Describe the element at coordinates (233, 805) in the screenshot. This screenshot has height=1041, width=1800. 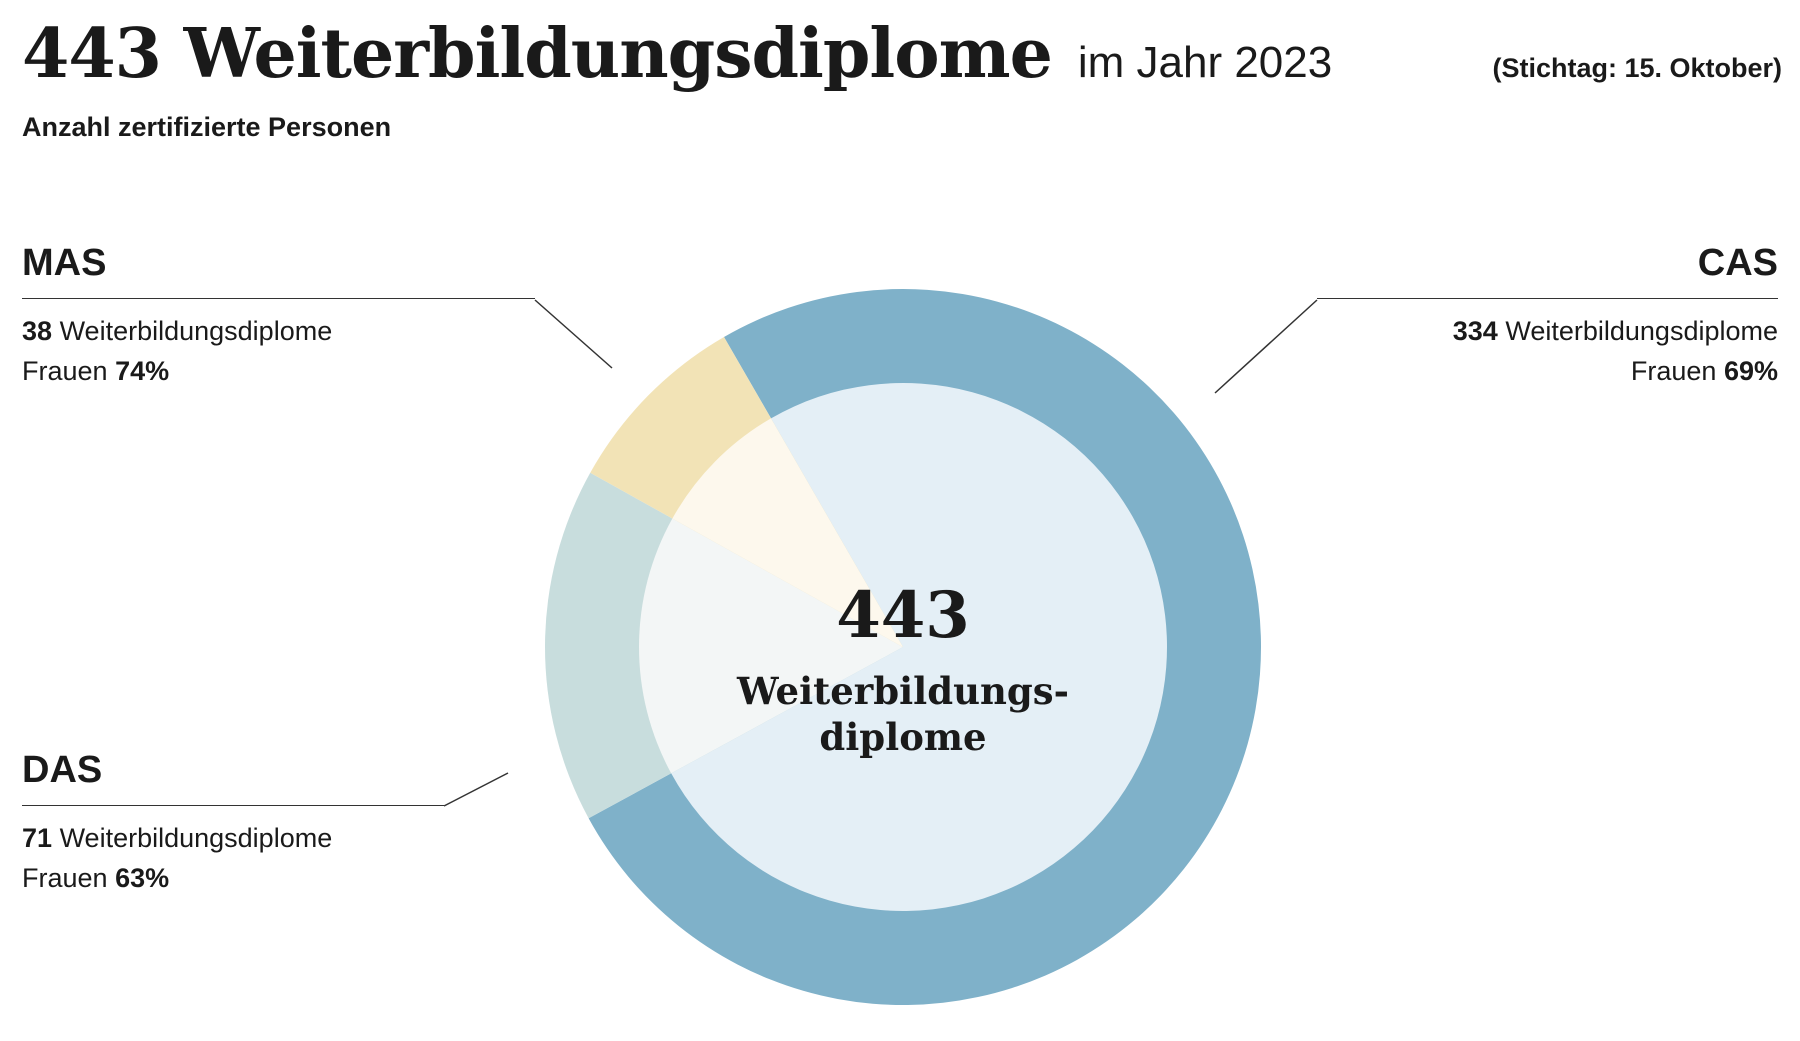
I see `callout-das-rule` at that location.